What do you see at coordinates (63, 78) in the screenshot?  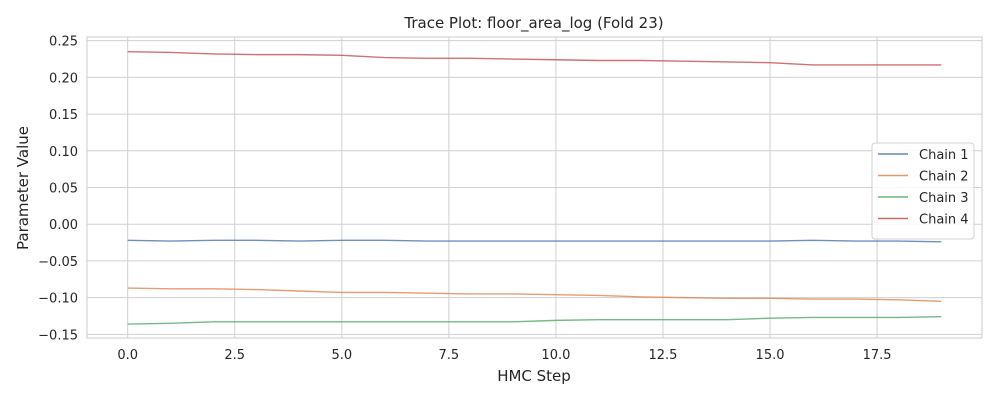 I see `y-tick-label: 0.20` at bounding box center [63, 78].